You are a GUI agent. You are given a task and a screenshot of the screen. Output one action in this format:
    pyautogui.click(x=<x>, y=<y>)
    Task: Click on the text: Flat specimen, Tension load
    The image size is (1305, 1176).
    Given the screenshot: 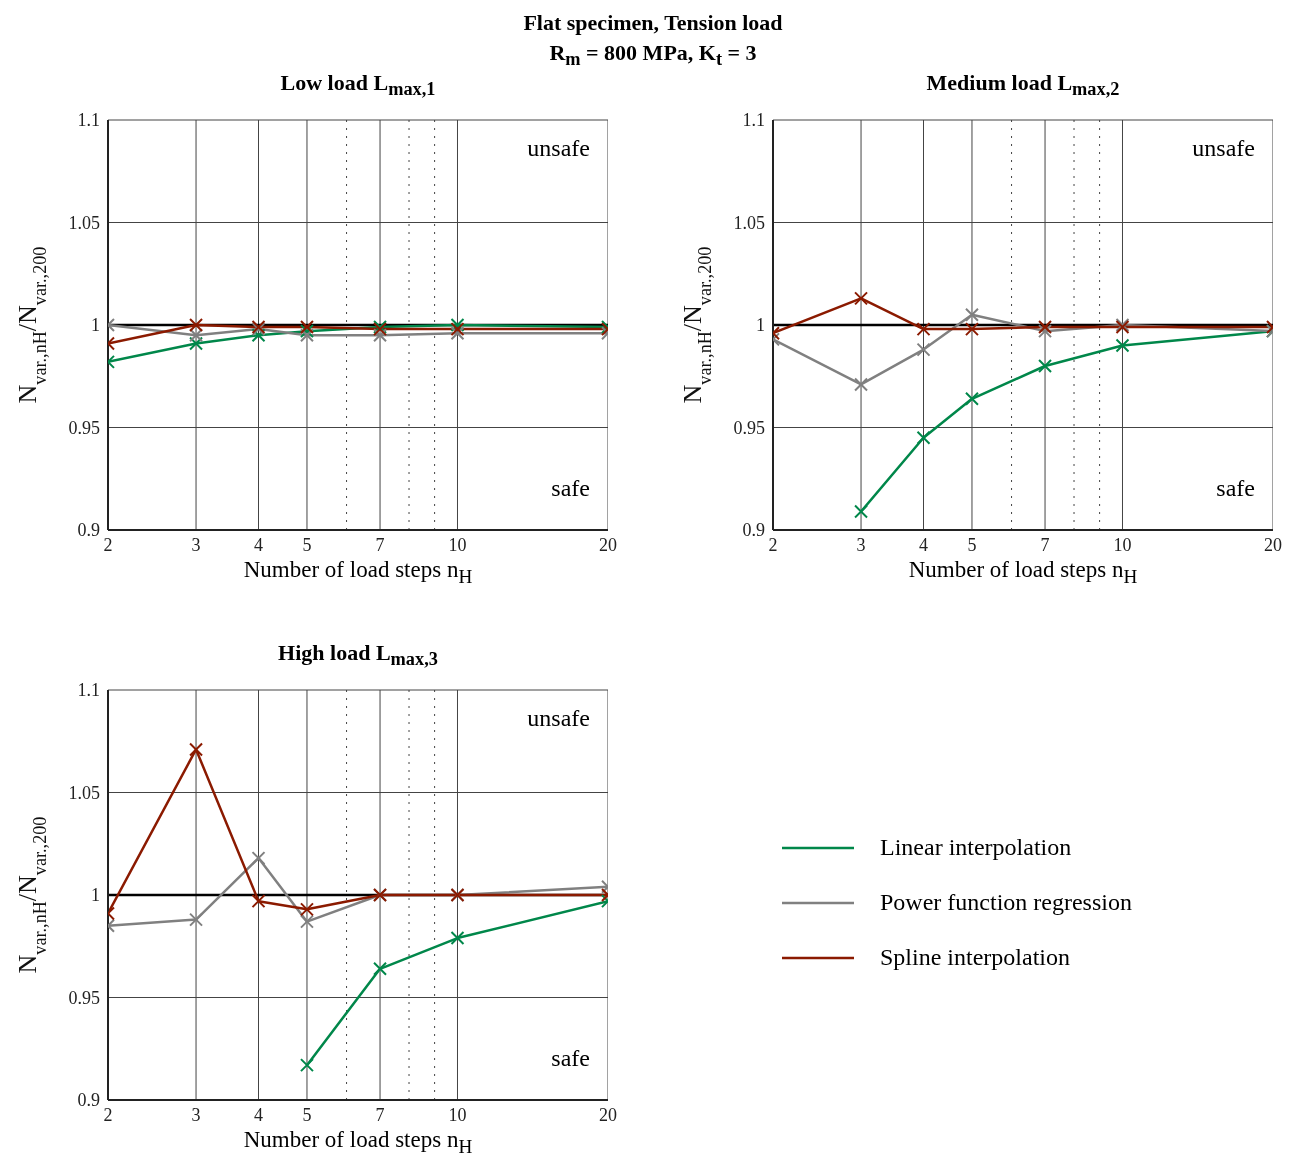 What is the action you would take?
    pyautogui.click(x=653, y=23)
    